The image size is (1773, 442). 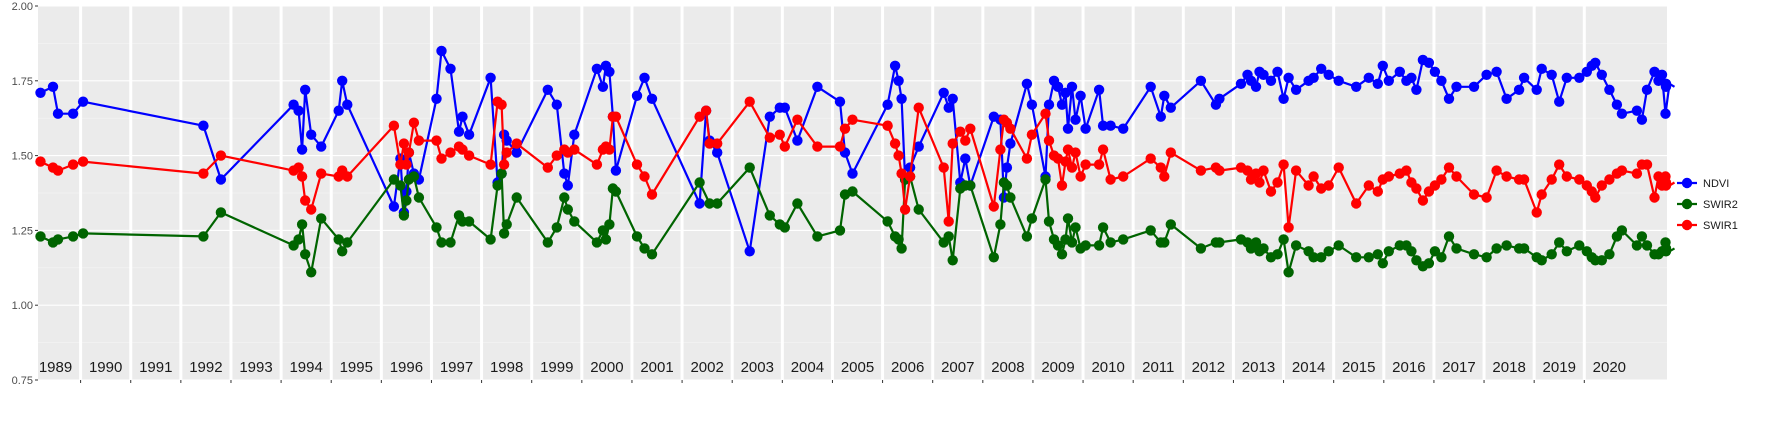 I want to click on year-label: 2017, so click(x=1458, y=367).